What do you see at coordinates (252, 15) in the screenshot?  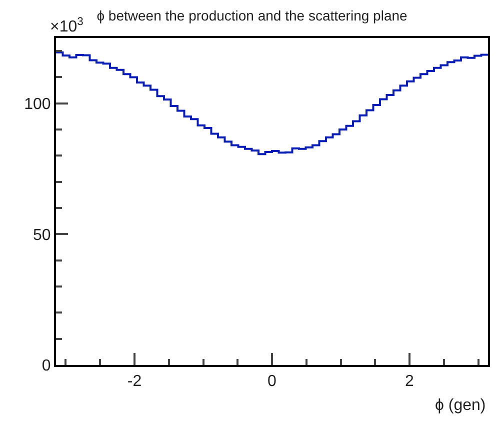 I see `chart-title: ϕ between the production and the scattering plane` at bounding box center [252, 15].